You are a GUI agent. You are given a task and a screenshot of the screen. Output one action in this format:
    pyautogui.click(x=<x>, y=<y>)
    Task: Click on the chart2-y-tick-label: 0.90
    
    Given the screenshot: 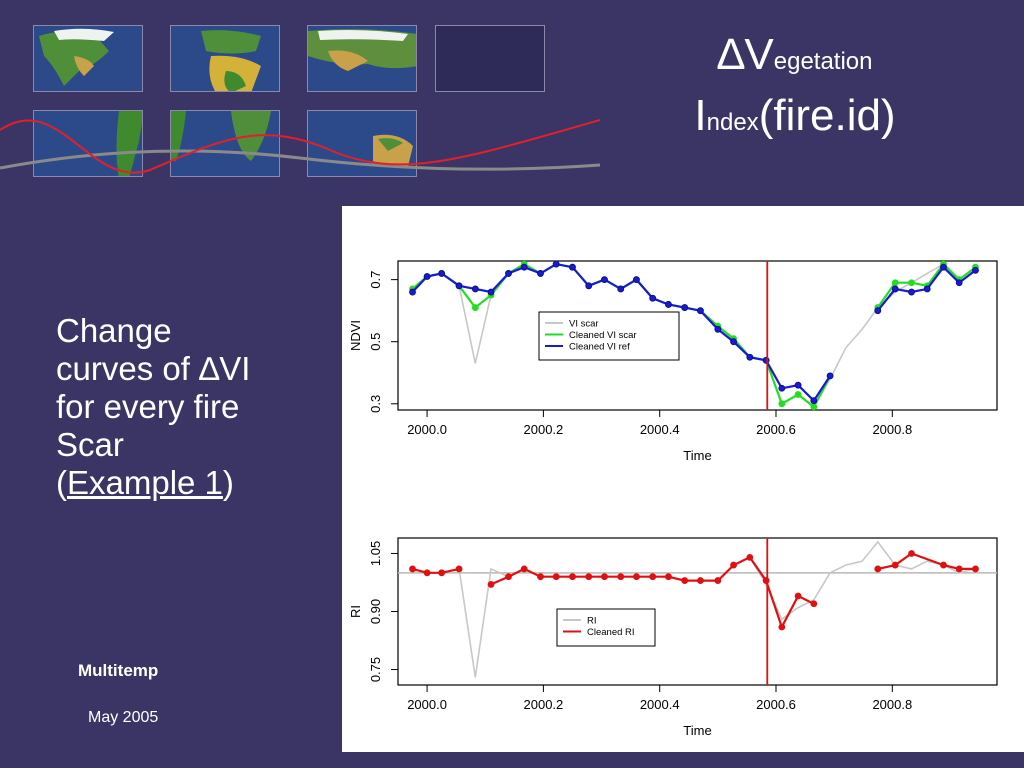 What is the action you would take?
    pyautogui.click(x=375, y=611)
    